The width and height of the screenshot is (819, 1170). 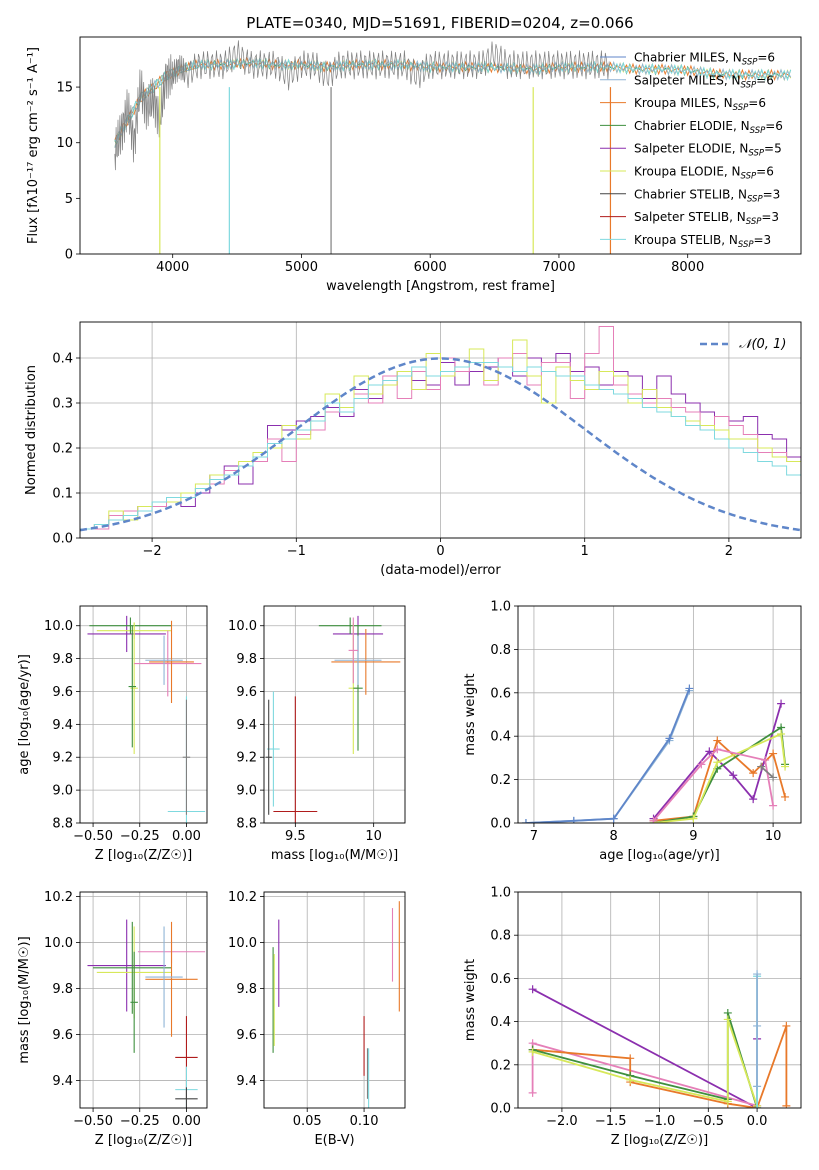 I want to click on y-tick-label: 0.8, so click(x=500, y=650).